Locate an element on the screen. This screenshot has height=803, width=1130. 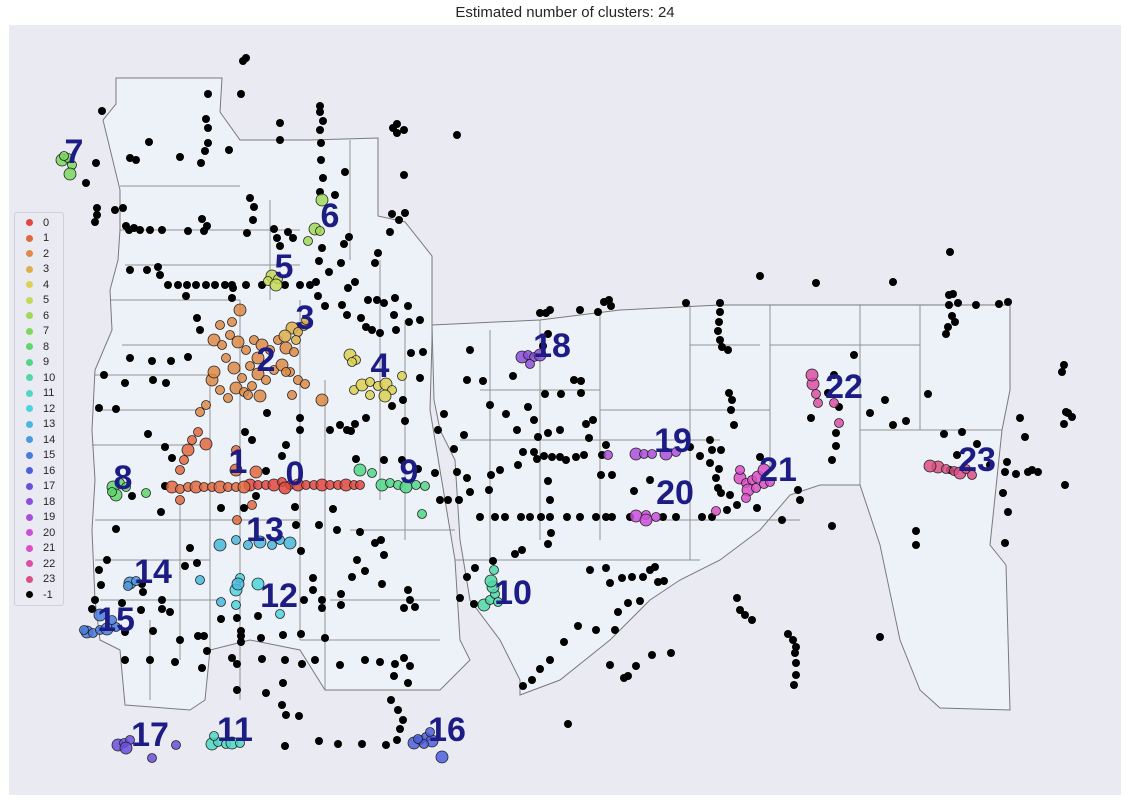
legend-label: 21 is located at coordinates (49, 548).